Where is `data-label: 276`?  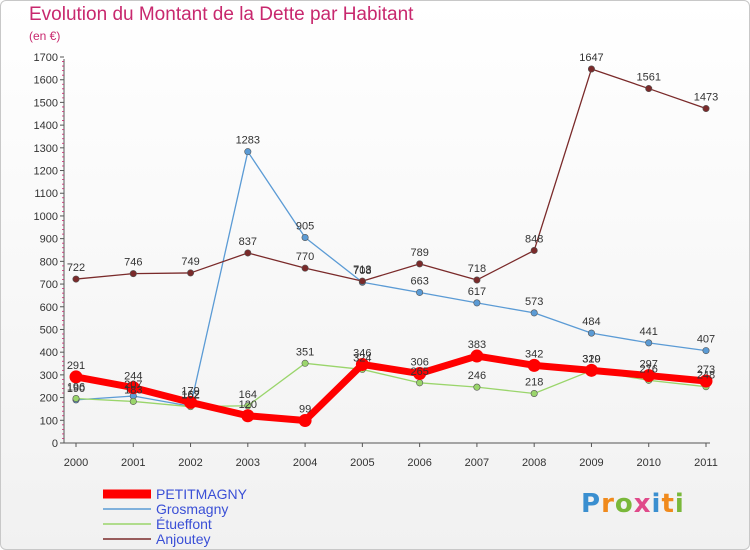
data-label: 276 is located at coordinates (649, 369).